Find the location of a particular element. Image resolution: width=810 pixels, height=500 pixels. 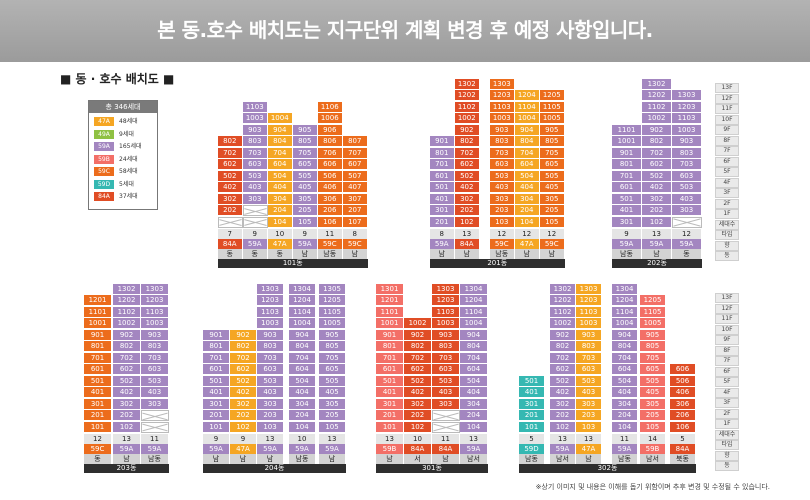

unit-count: 11 is located at coordinates (446, 439).